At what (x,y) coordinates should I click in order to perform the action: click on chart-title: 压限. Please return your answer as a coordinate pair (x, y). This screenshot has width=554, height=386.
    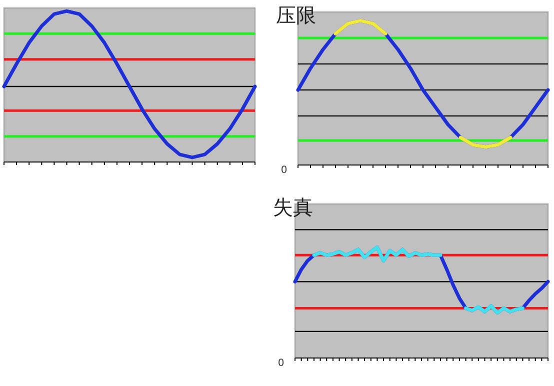
    Looking at the image, I should click on (296, 15).